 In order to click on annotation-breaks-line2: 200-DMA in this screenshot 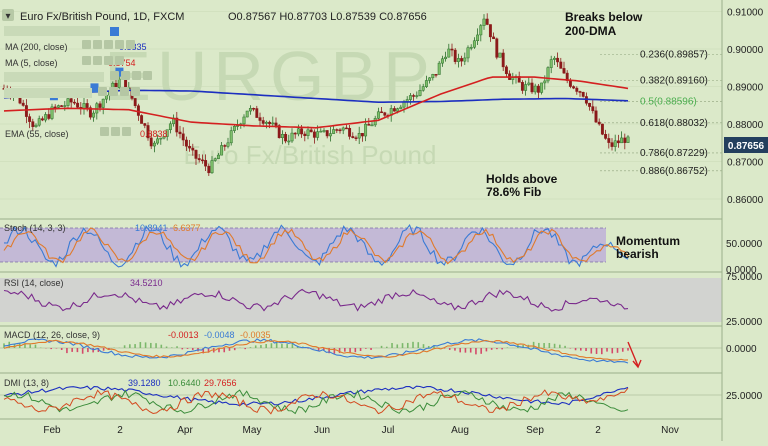, I will do `click(591, 31)`.